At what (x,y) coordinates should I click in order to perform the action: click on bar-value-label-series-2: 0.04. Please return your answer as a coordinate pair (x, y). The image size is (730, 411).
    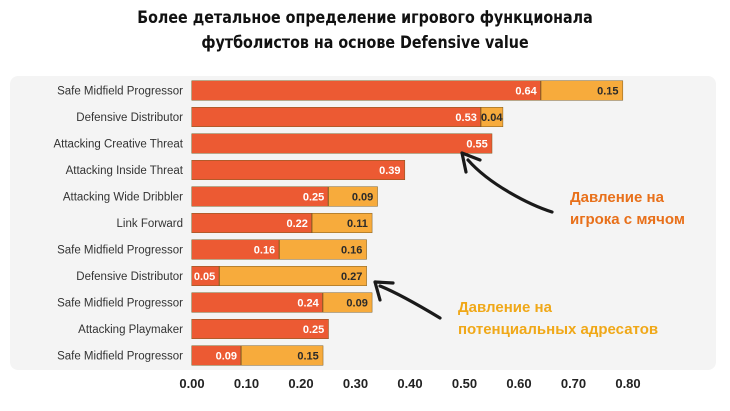
    Looking at the image, I should click on (492, 118).